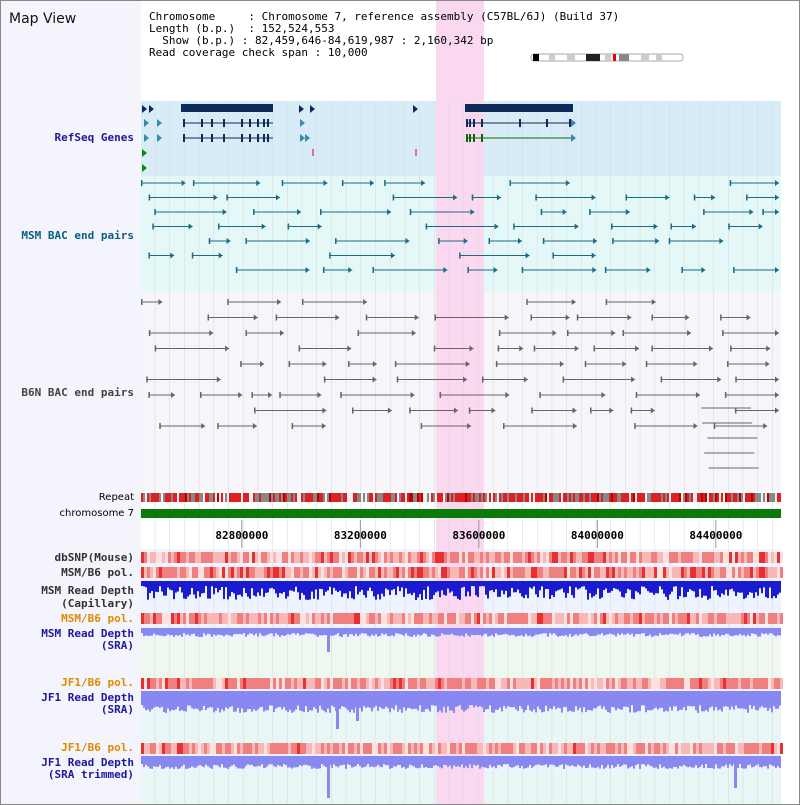 This screenshot has width=800, height=805. Describe the element at coordinates (87, 590) in the screenshot. I see `track-label-msm-depth-cap-1: MSM Read Depth` at that location.